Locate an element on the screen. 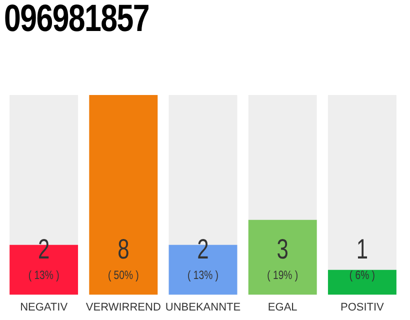  x-tick-label: EGAL is located at coordinates (283, 307).